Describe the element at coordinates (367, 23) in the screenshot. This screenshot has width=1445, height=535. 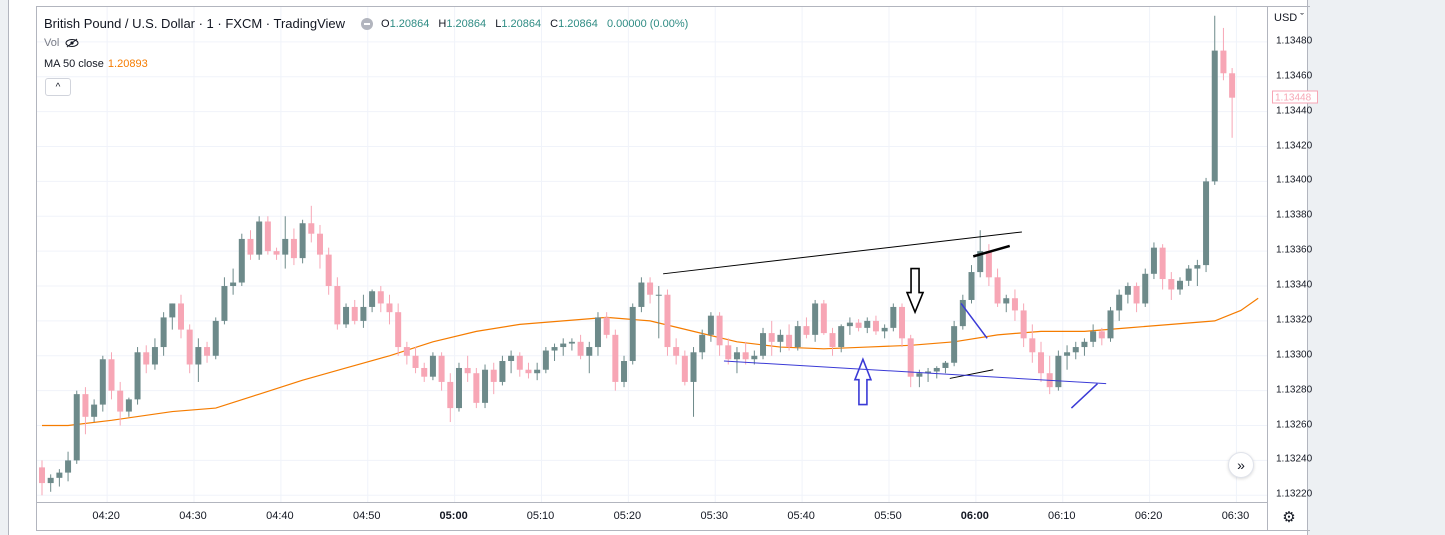
I see `minus-circle-icon` at that location.